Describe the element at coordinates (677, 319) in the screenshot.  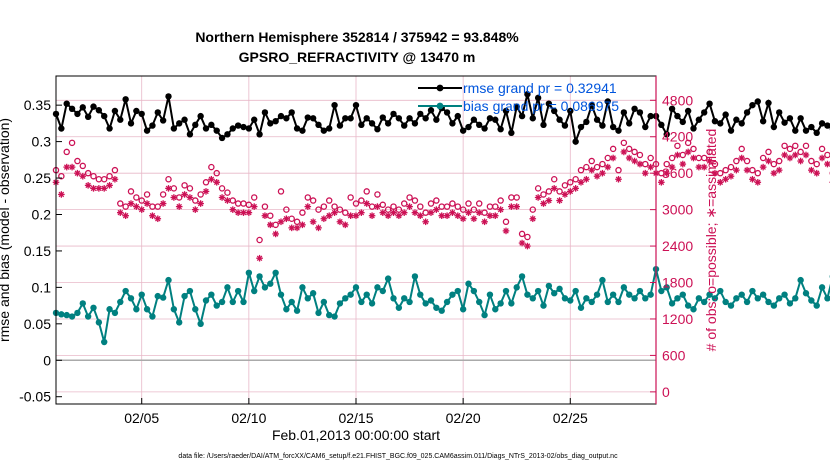
I see `y-right-tick-label: 1200` at that location.